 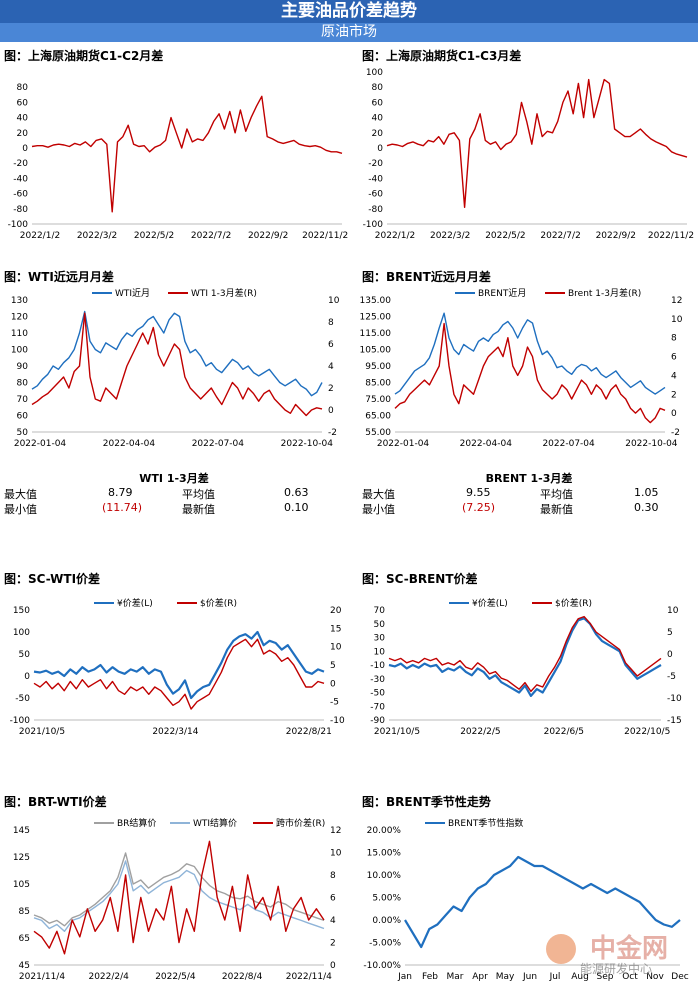 What do you see at coordinates (333, 899) in the screenshot?
I see `y2-tick-label: 6` at bounding box center [333, 899].